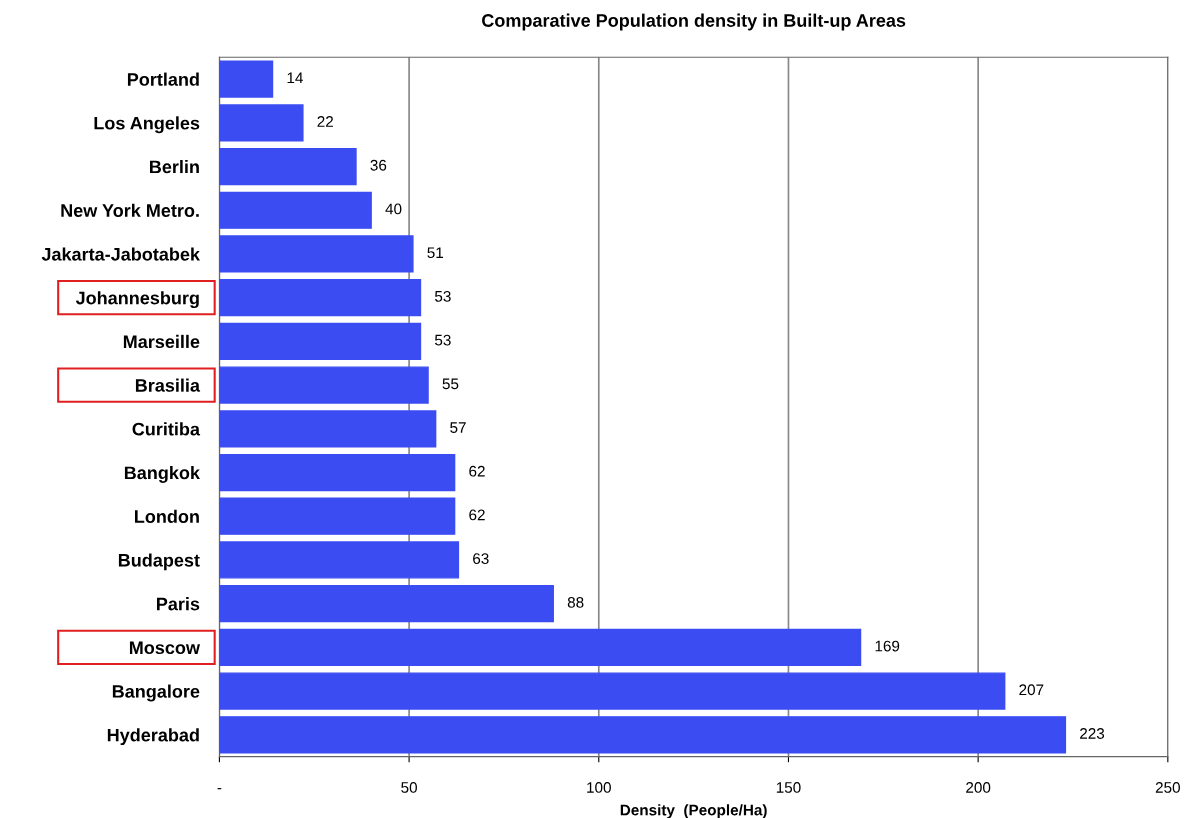  I want to click on y-tick-label: Berlin, so click(174, 167).